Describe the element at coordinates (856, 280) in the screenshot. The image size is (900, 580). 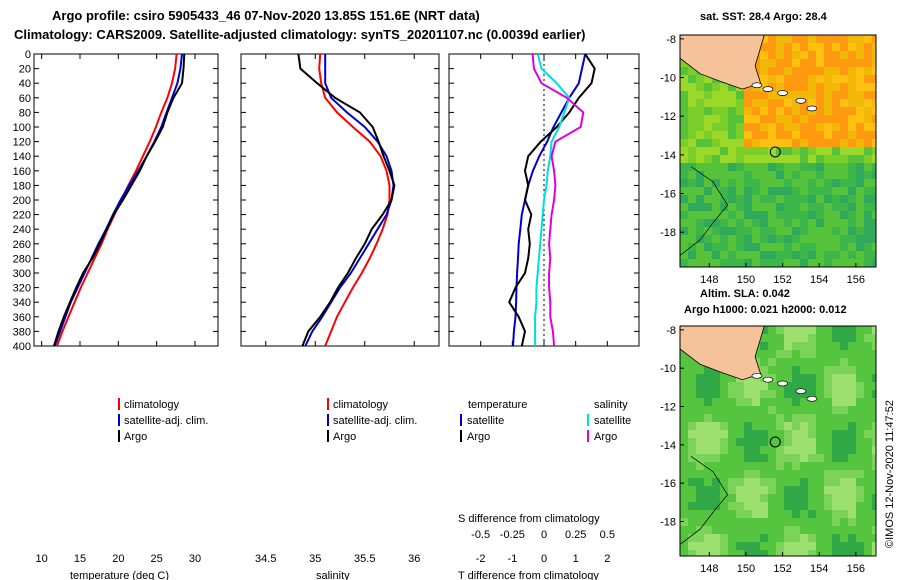
I see `map-x-tick-label: 156` at that location.